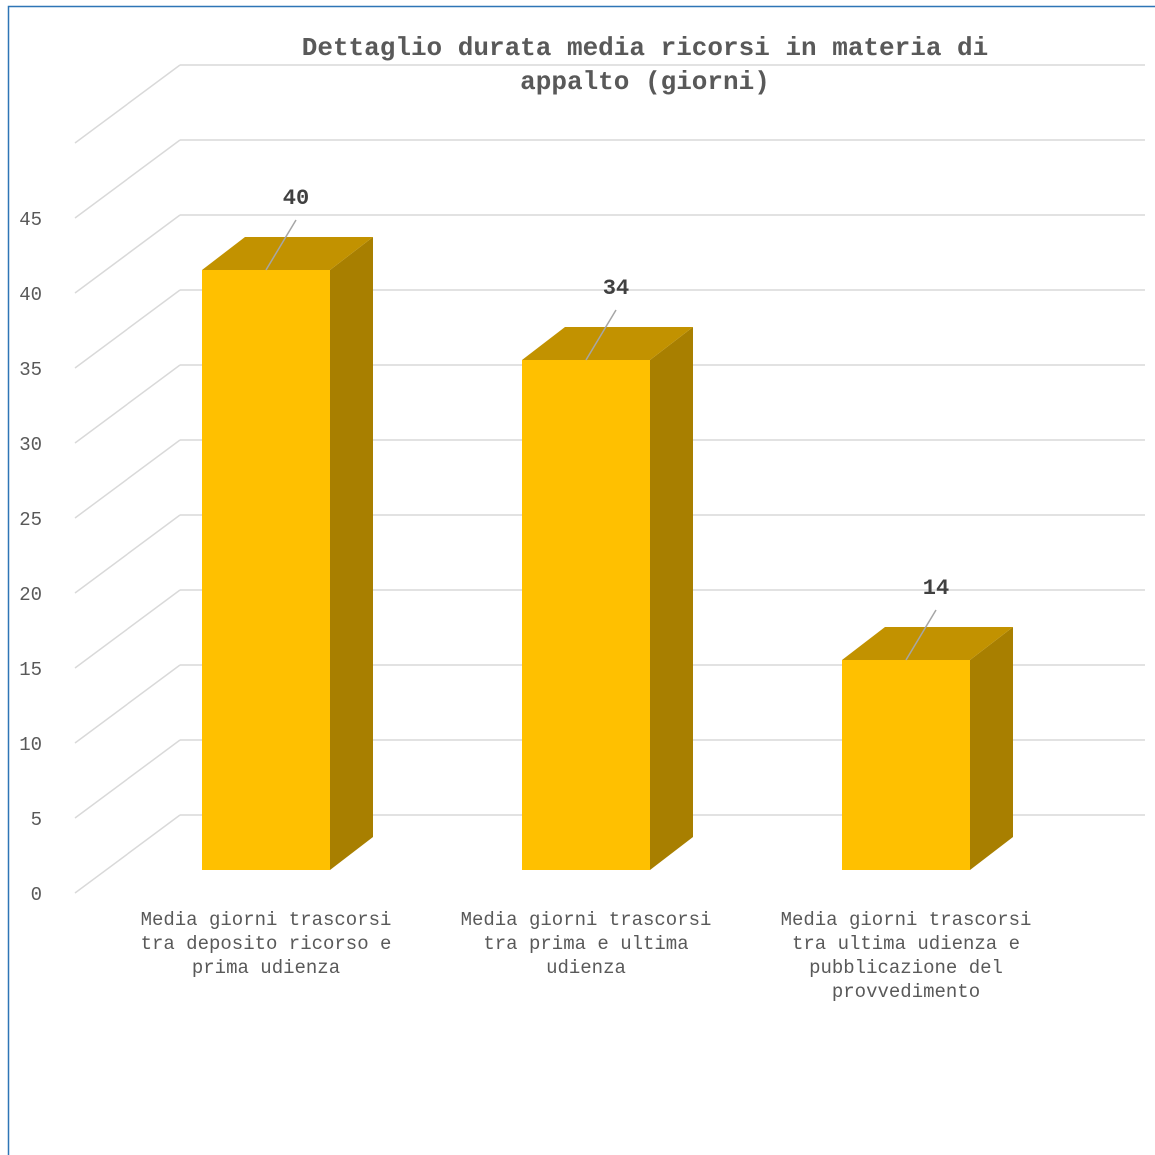 The width and height of the screenshot is (1155, 1155). What do you see at coordinates (30, 520) in the screenshot?
I see `y-tick-label: 25` at bounding box center [30, 520].